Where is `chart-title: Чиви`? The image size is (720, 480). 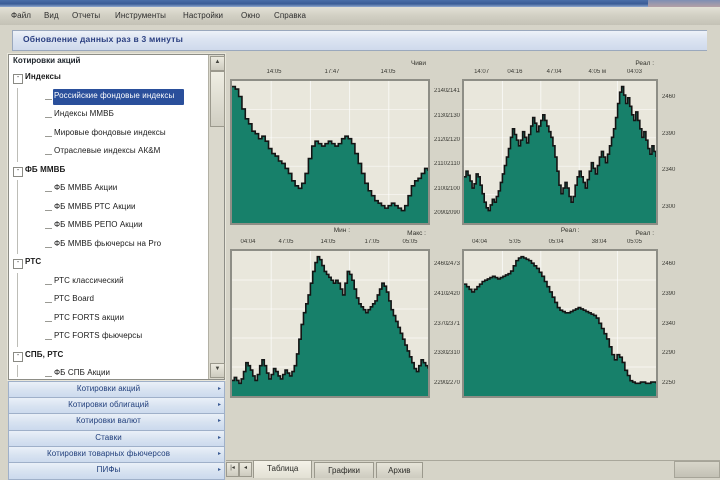 chart-title: Чиви is located at coordinates (418, 63).